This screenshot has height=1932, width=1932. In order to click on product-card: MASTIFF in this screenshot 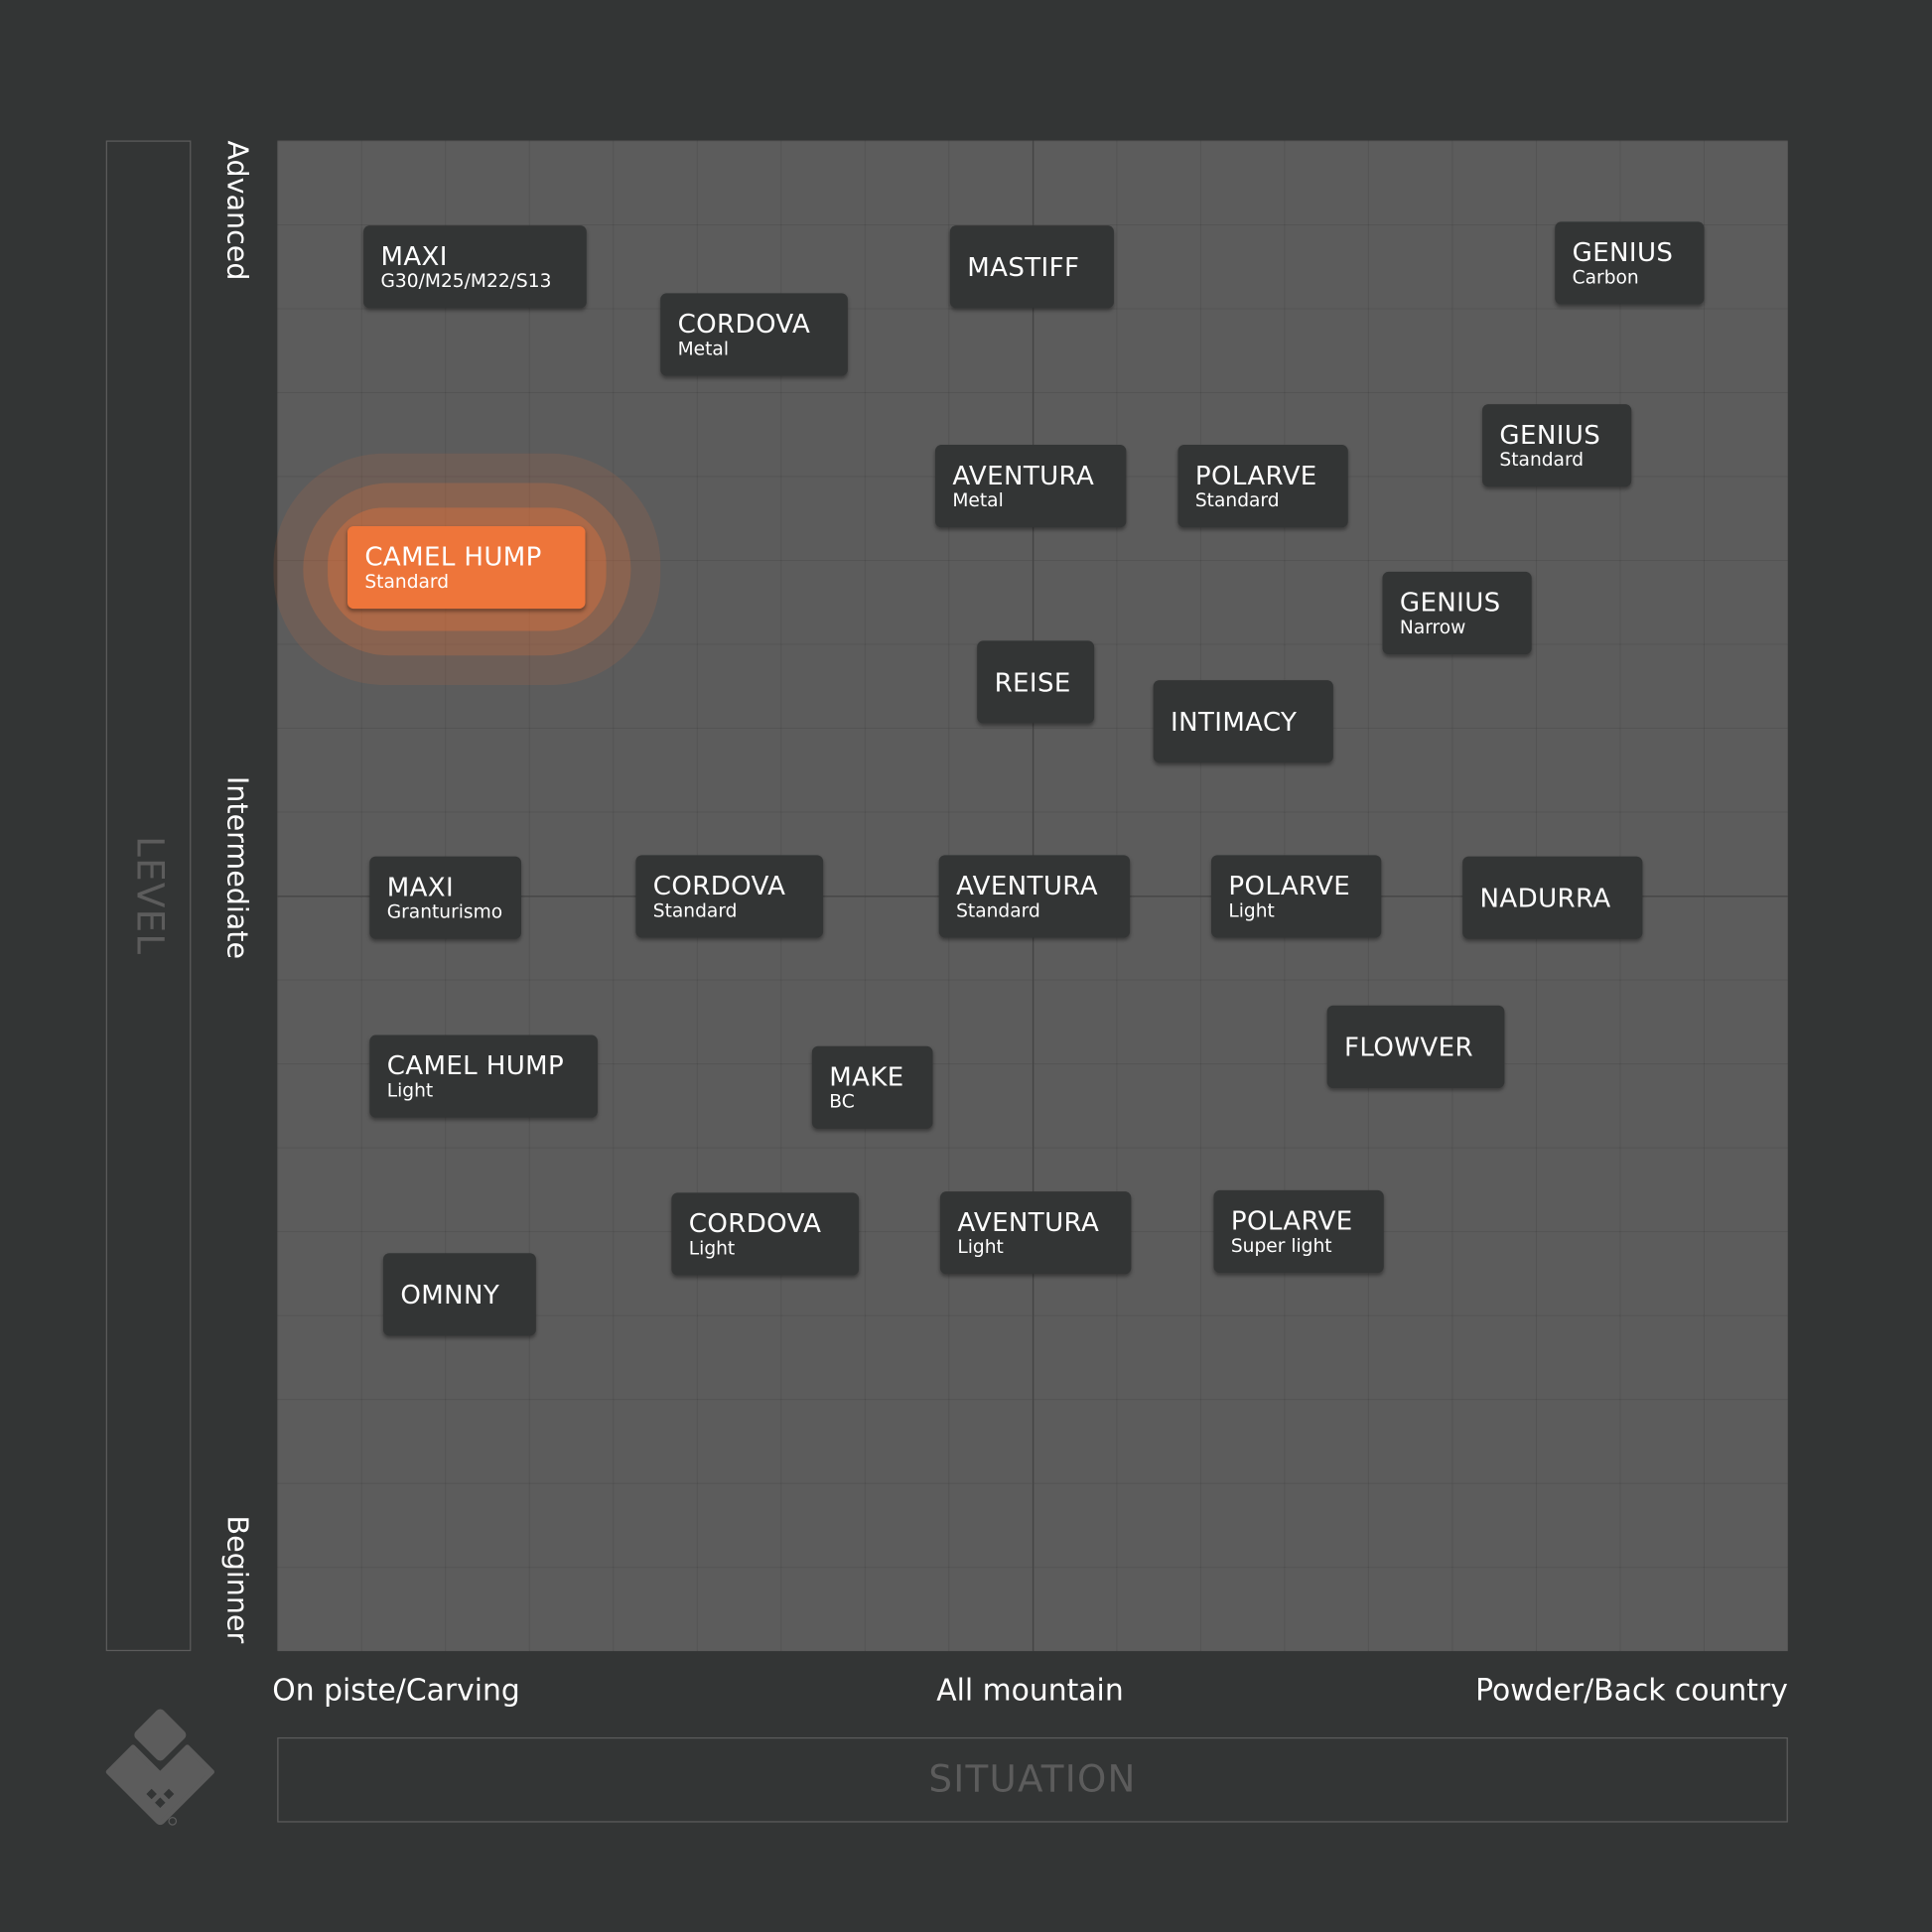, I will do `click(1032, 267)`.